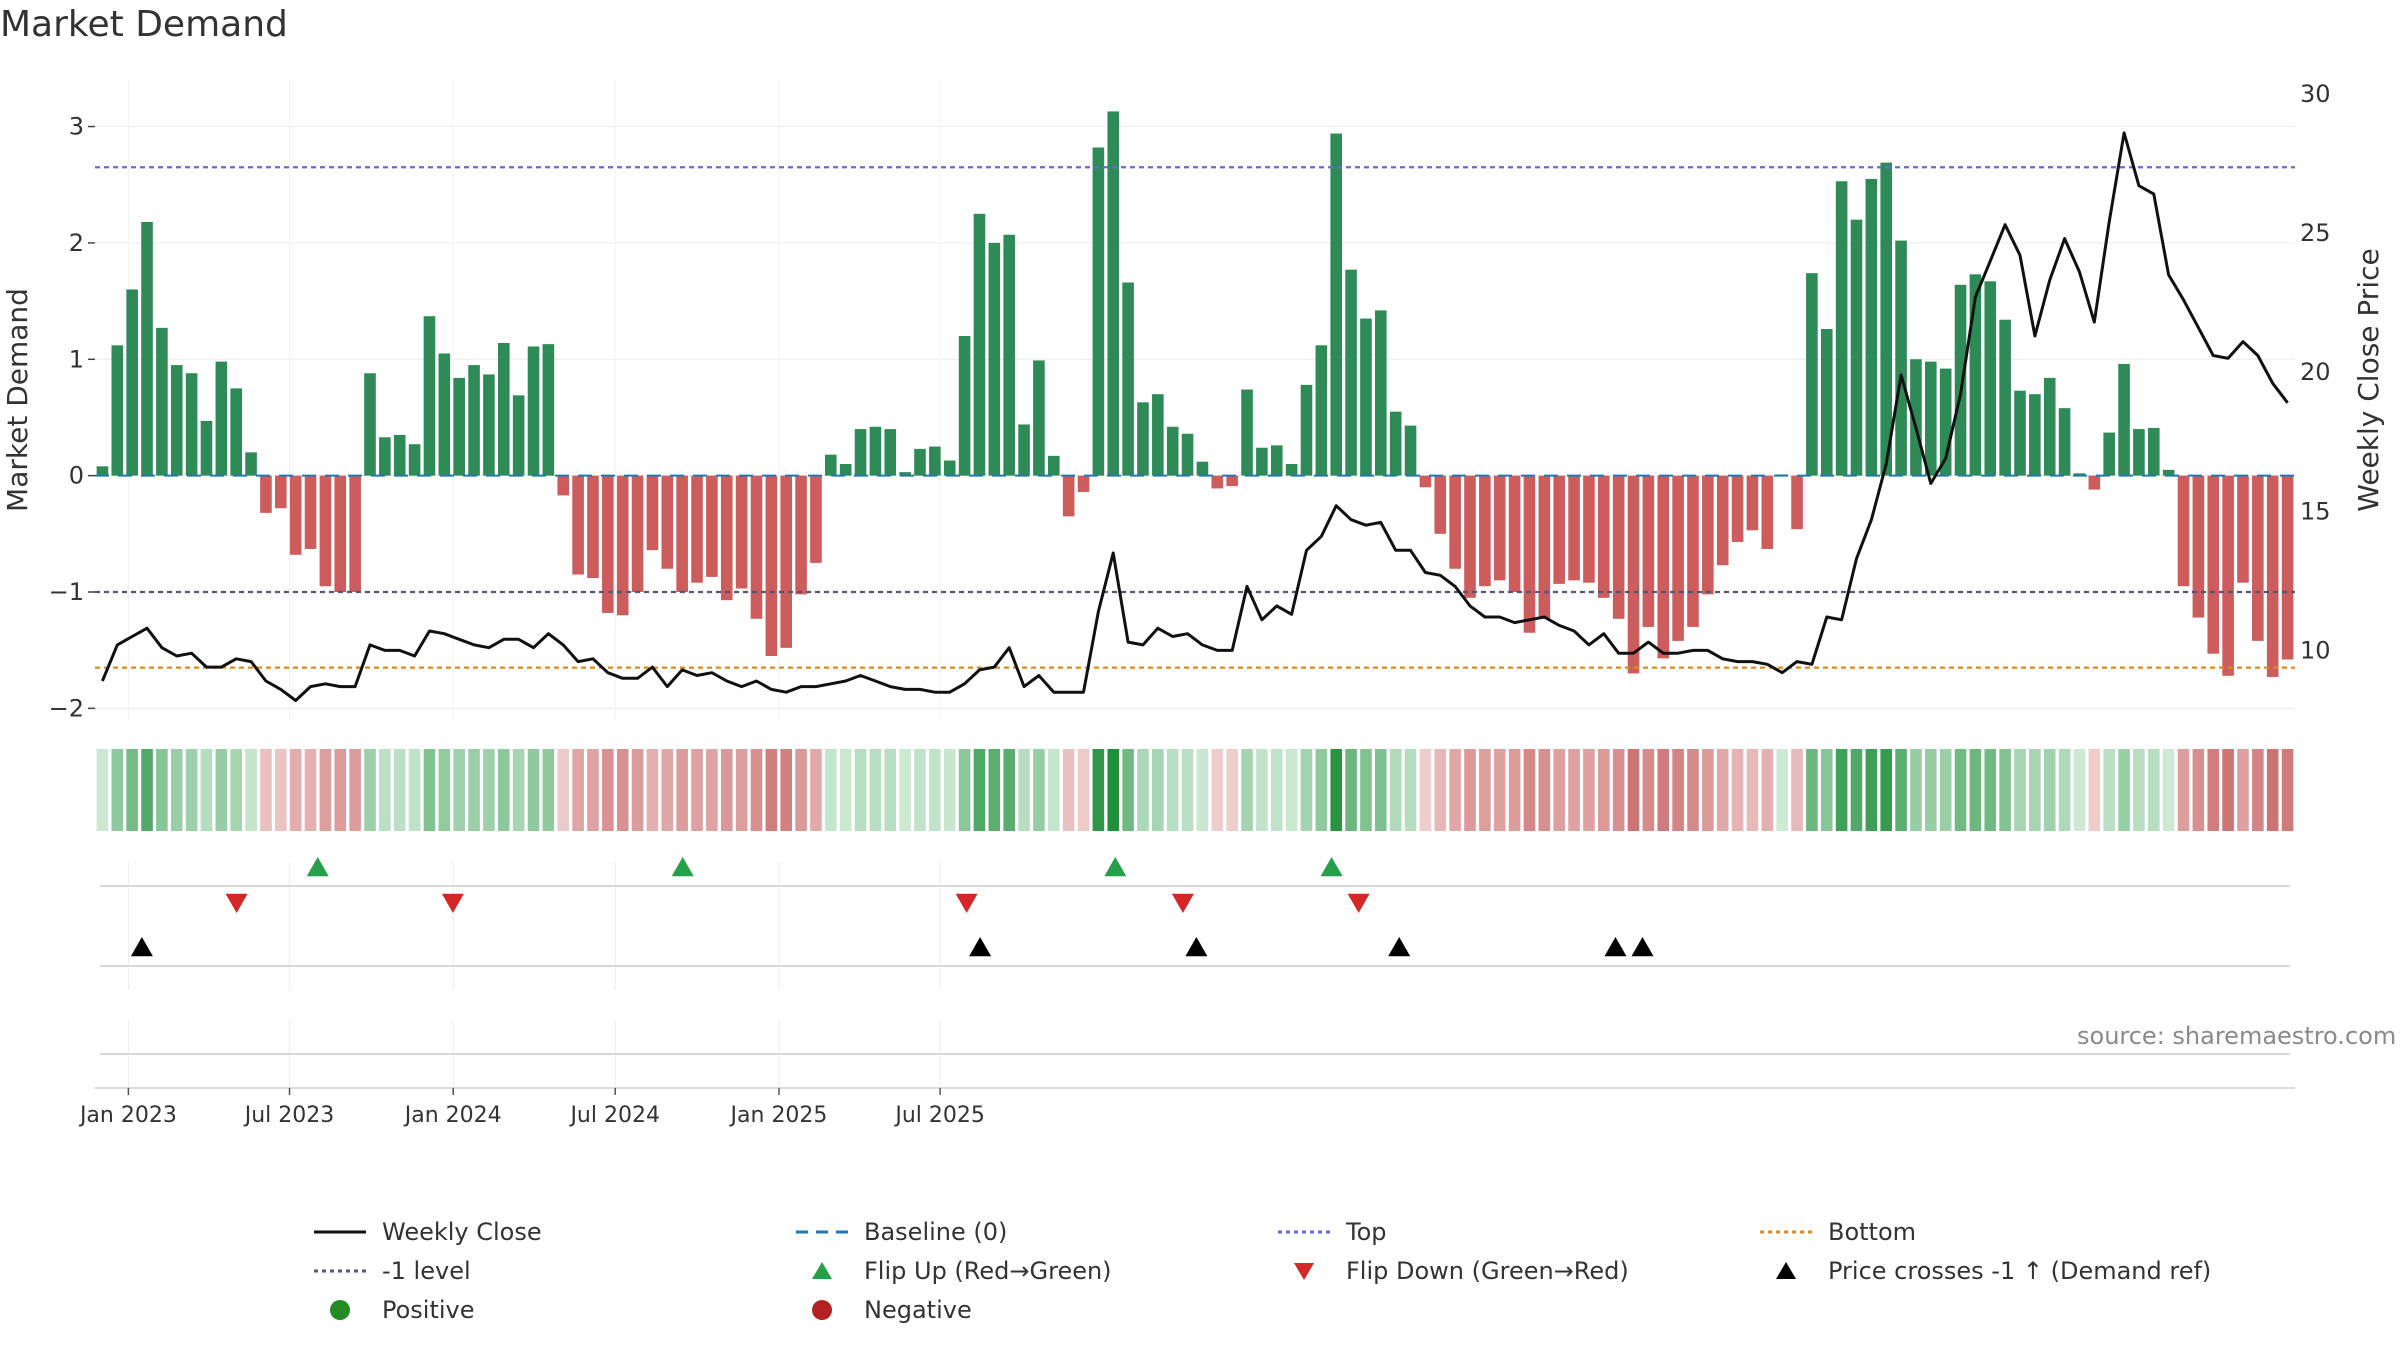 The image size is (2400, 1350). I want to click on x-tick-label: Jul 2025, so click(939, 1115).